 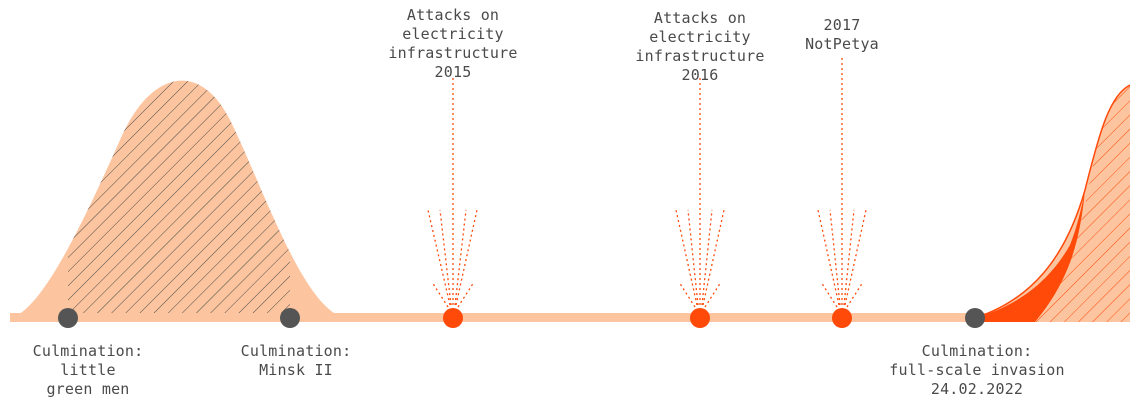 What do you see at coordinates (842, 34) in the screenshot?
I see `label-notpetya-2017: 2017 NotPetya` at bounding box center [842, 34].